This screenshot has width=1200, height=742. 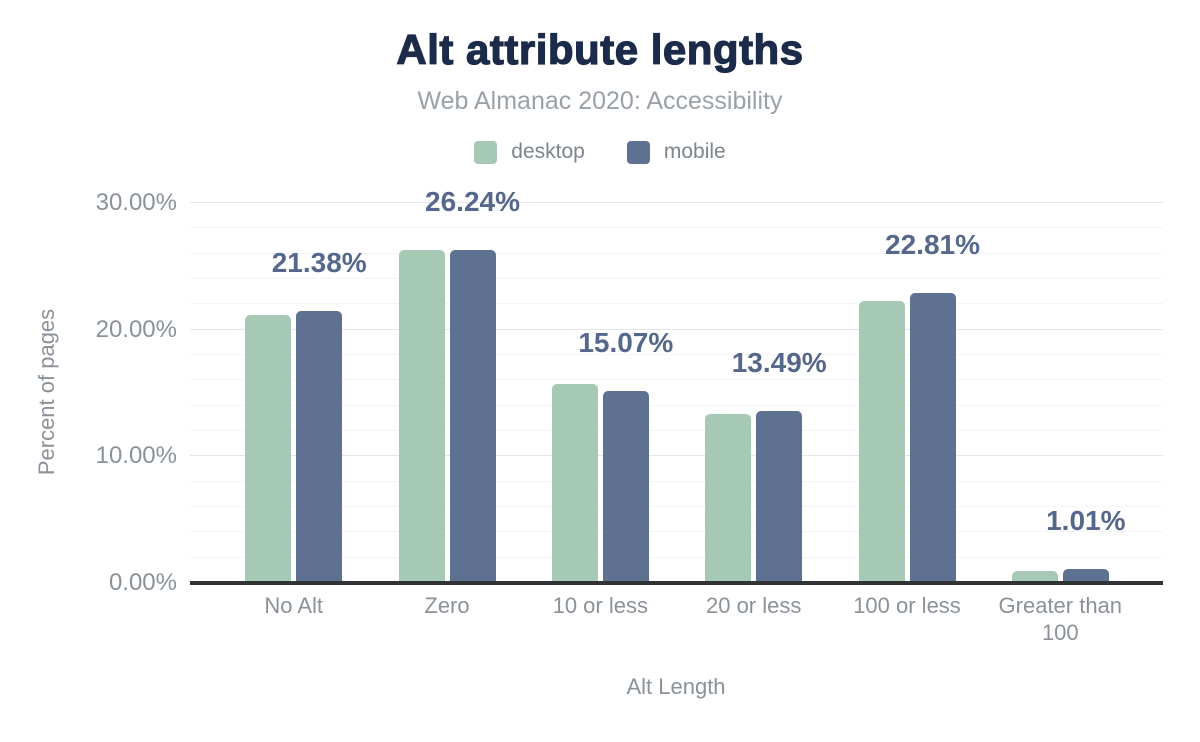 What do you see at coordinates (676, 583) in the screenshot?
I see `x-axis-baseline` at bounding box center [676, 583].